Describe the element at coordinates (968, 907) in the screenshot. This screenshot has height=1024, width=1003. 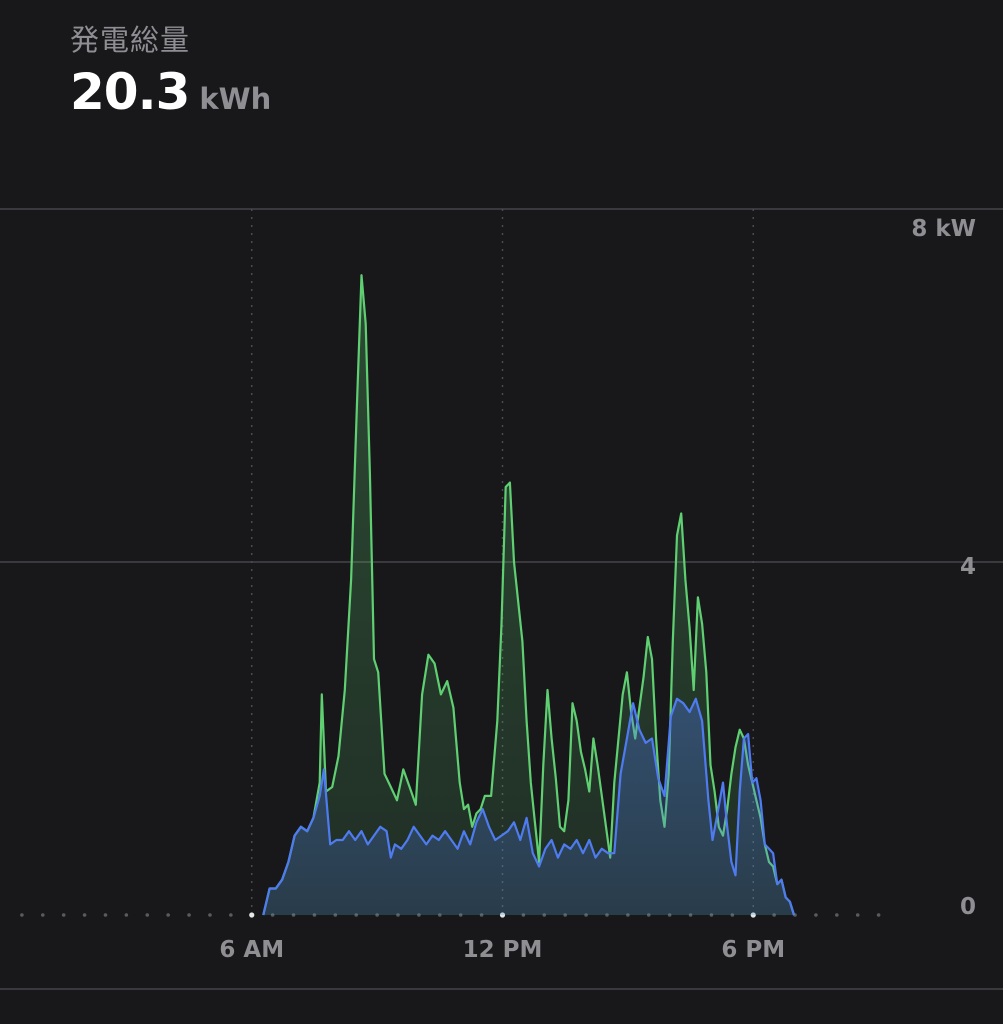
I see `y-tick-label: 0` at that location.